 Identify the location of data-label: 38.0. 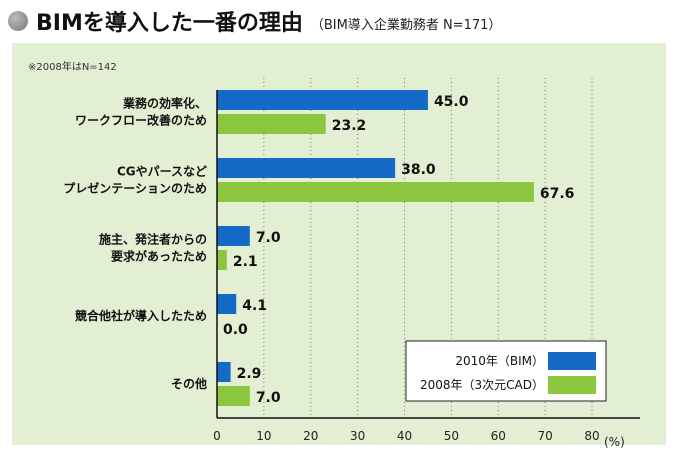
(418, 170).